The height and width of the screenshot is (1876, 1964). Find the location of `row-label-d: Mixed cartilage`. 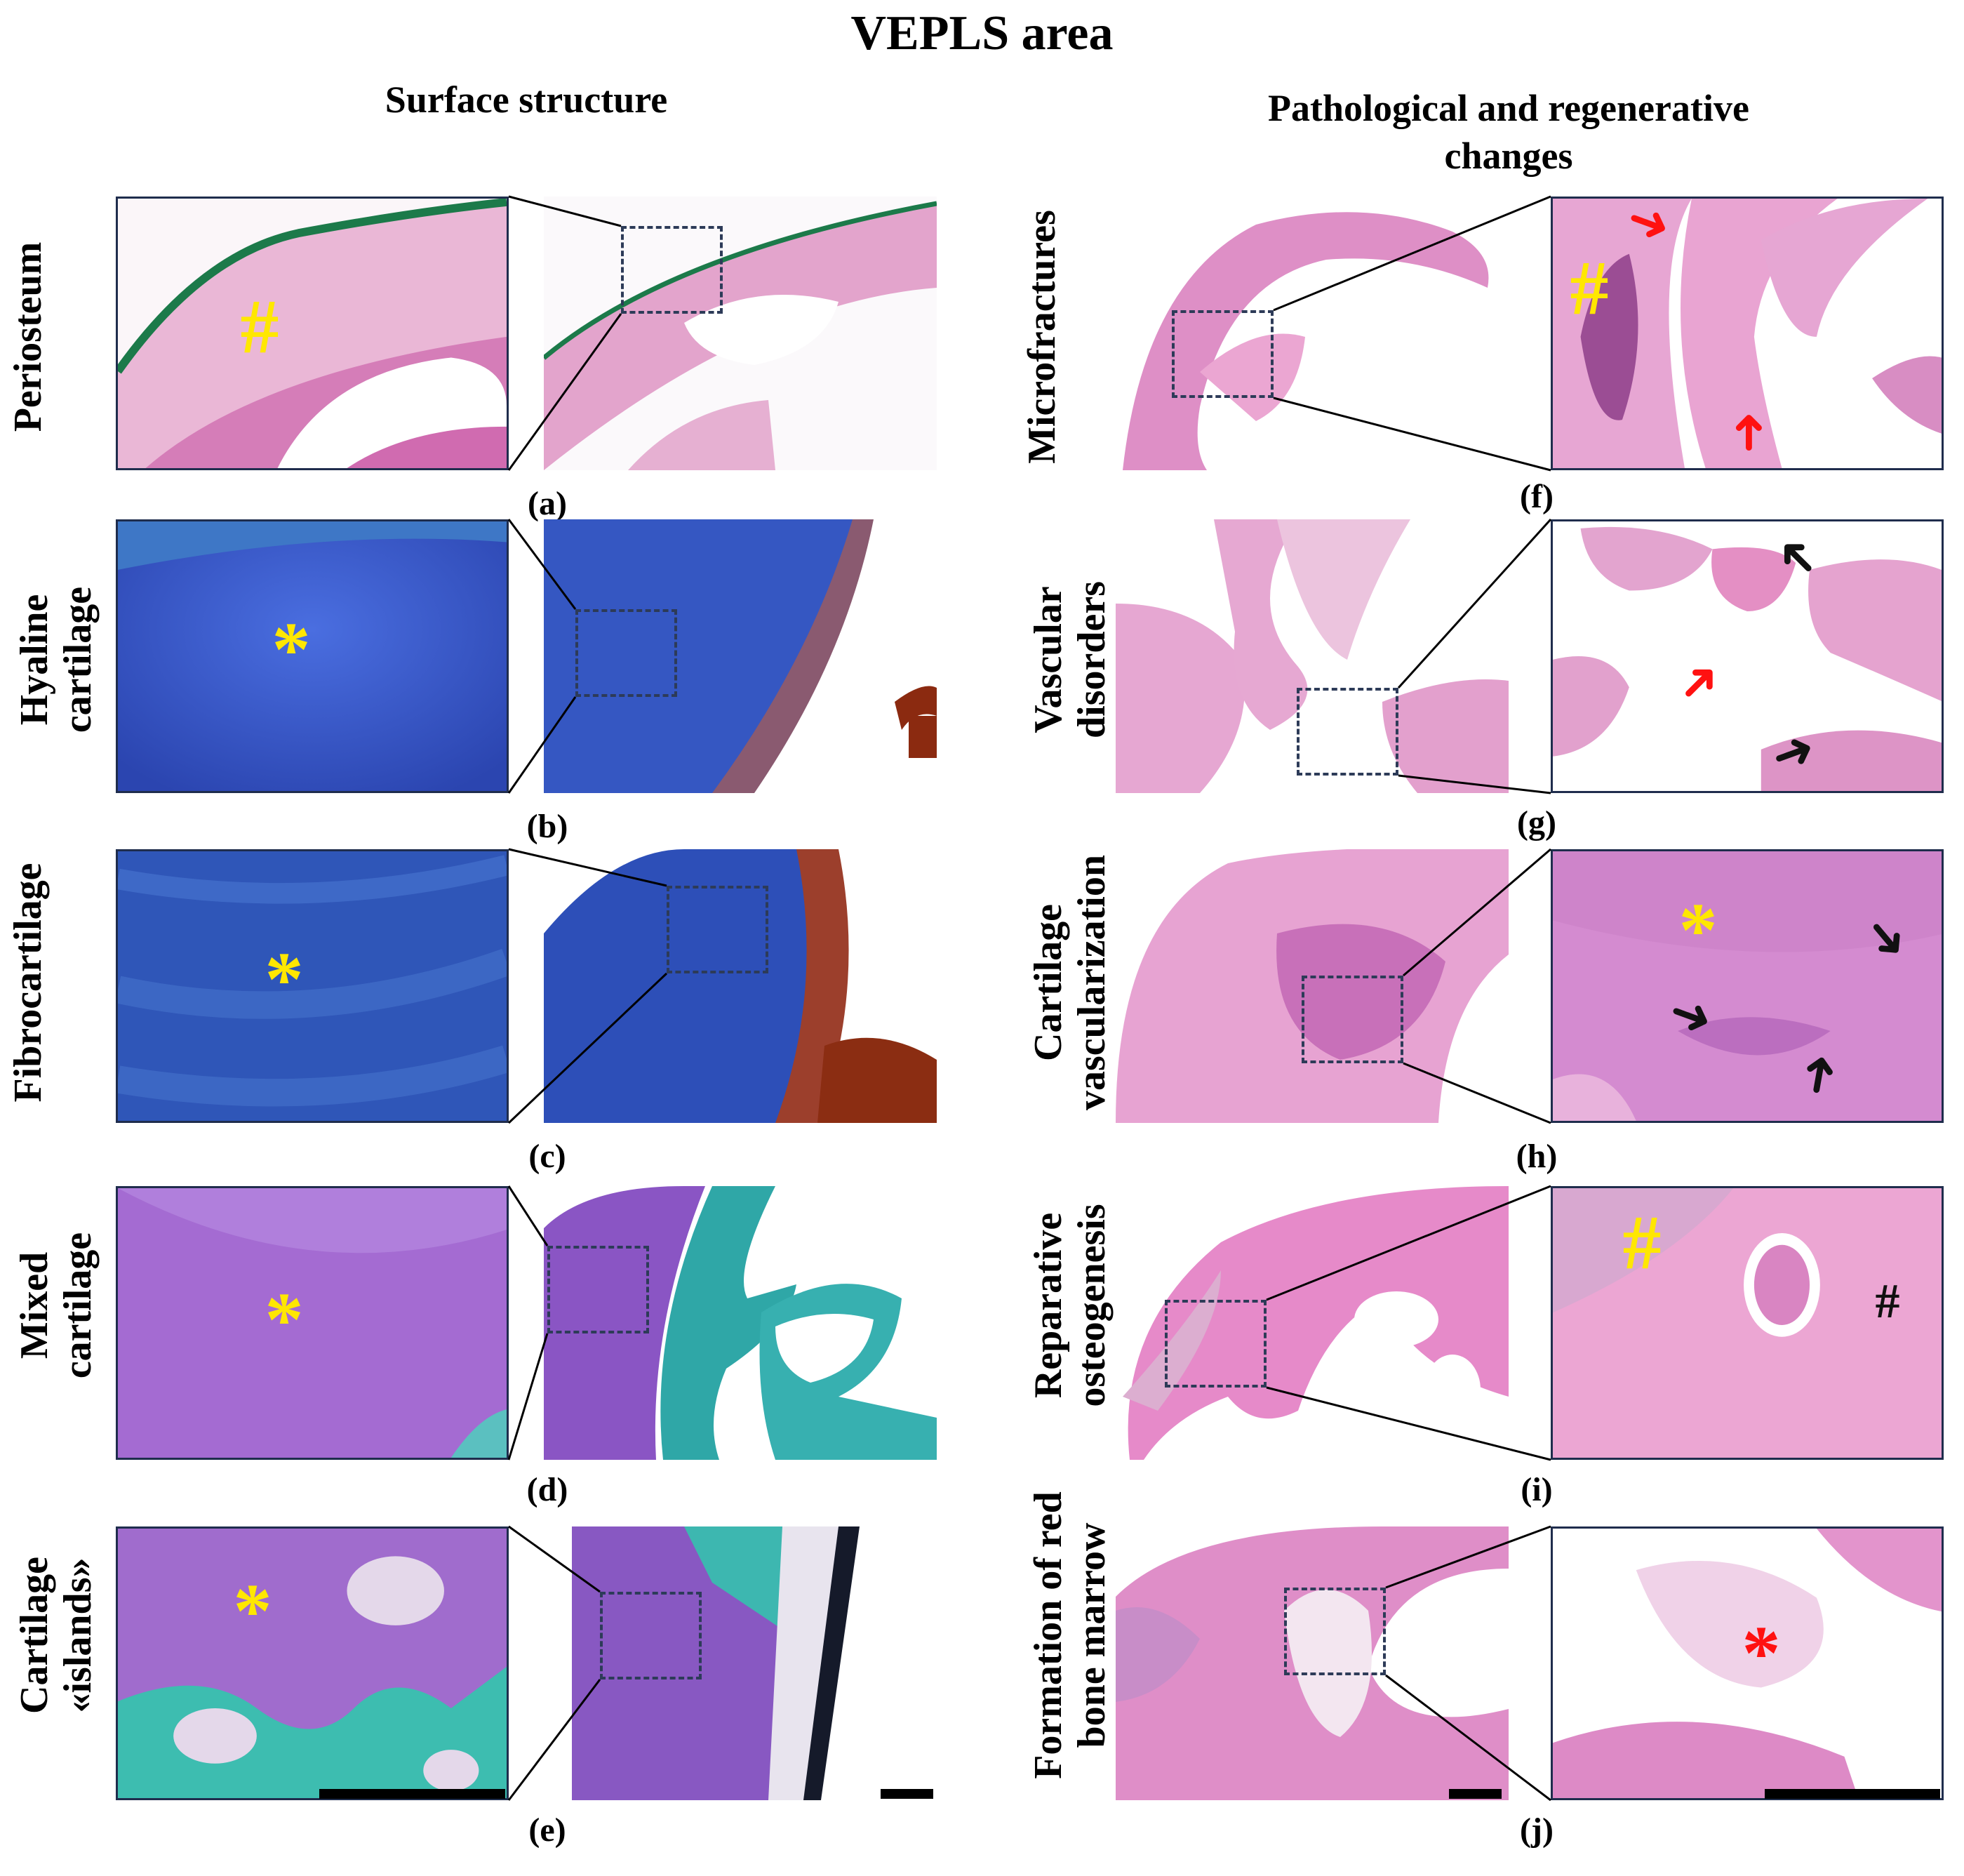

row-label-d: Mixed cartilage is located at coordinates (56, 1305).